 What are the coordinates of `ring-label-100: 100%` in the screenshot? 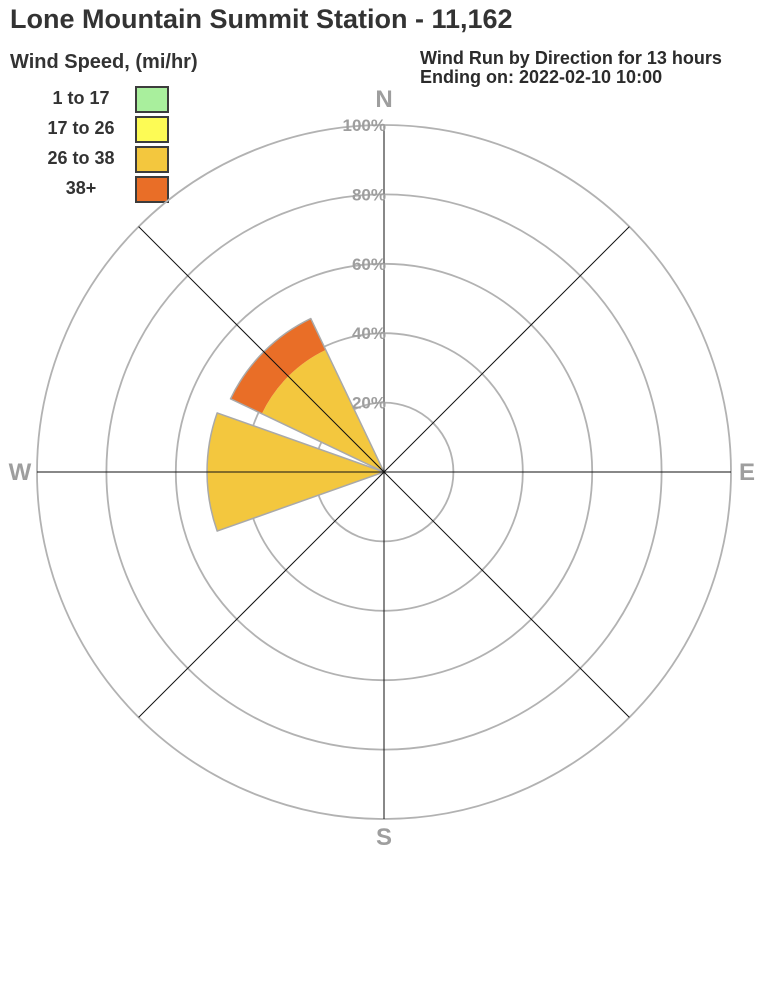 It's located at (364, 125).